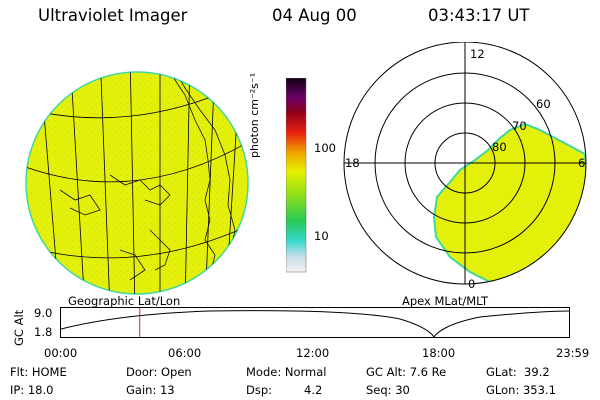  I want to click on time-tick-1800: 18:00, so click(439, 353).